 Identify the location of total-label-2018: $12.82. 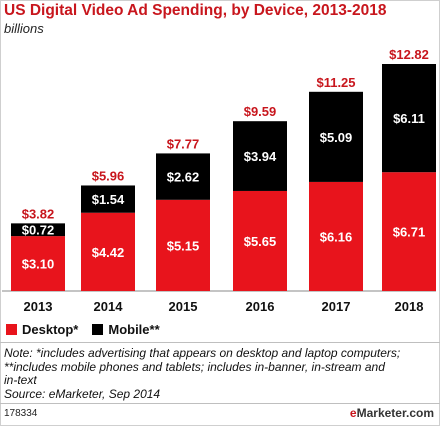
(409, 54).